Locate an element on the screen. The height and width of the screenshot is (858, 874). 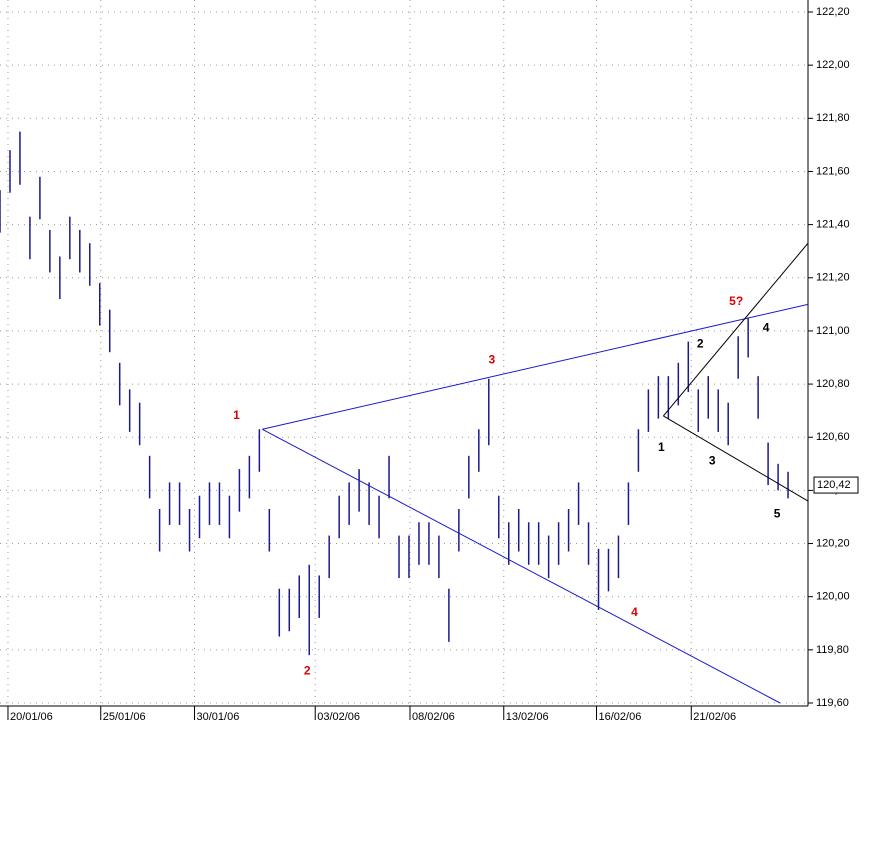
x-tick-label: 30/01/06 is located at coordinates (218, 717).